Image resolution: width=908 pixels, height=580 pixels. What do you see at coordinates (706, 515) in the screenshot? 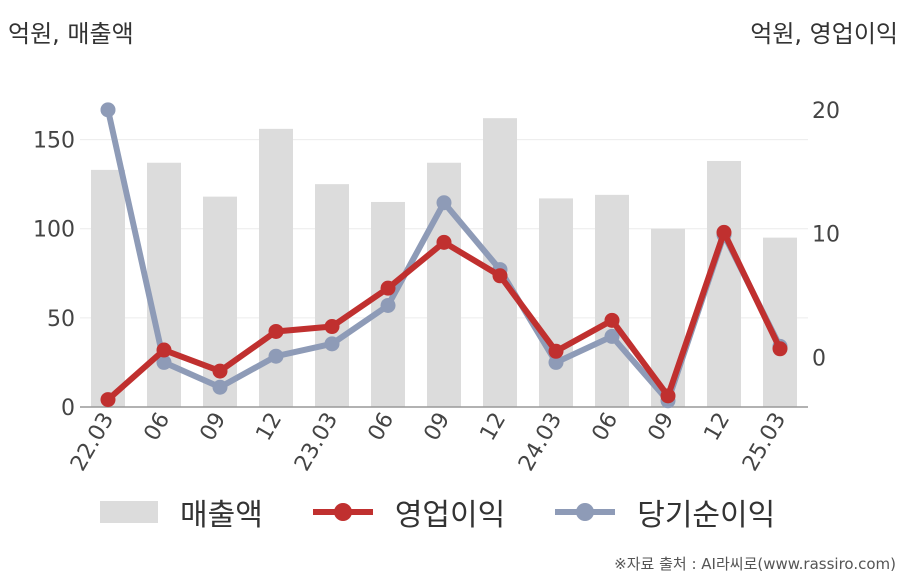
I see `legend-label-net-income: 당기순이익` at bounding box center [706, 515].